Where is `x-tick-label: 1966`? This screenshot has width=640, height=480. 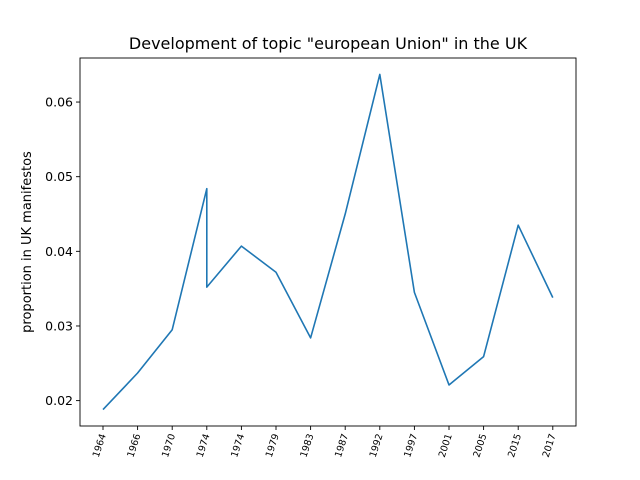 x-tick-label: 1966 is located at coordinates (135, 446).